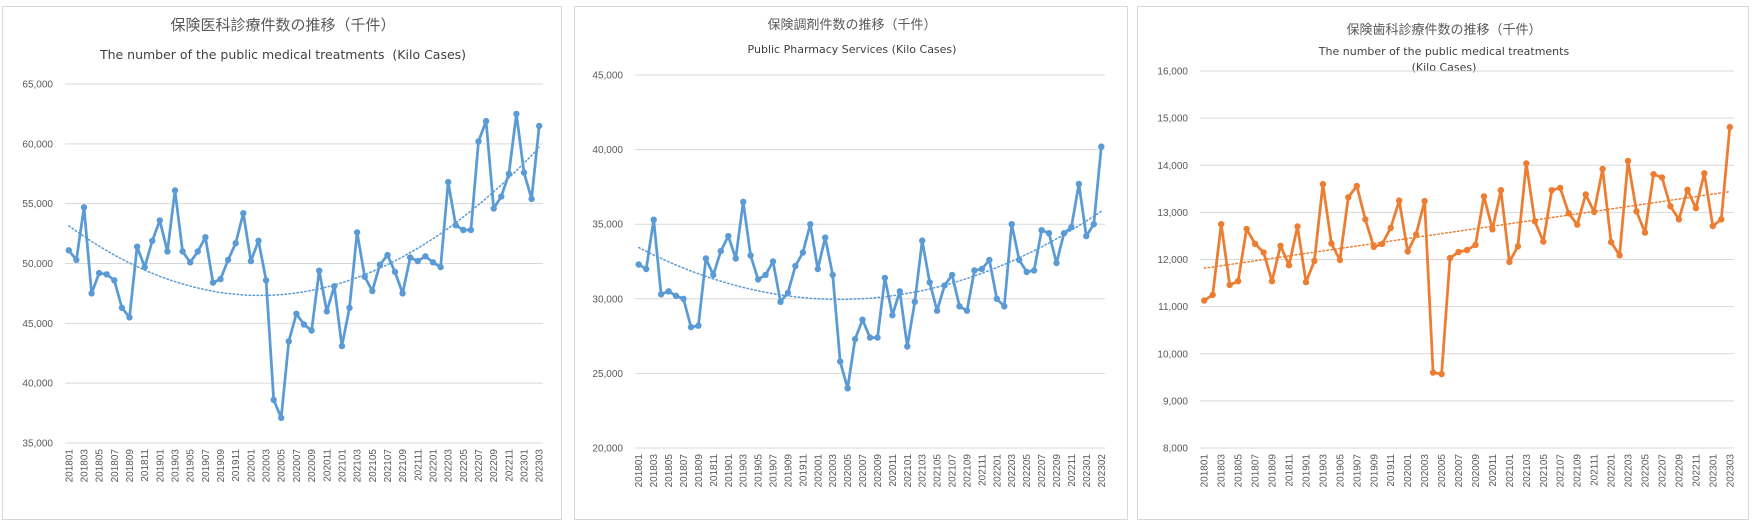 This screenshot has height=526, width=1752. What do you see at coordinates (923, 471) in the screenshot?
I see `x-tick-label: 202103` at bounding box center [923, 471].